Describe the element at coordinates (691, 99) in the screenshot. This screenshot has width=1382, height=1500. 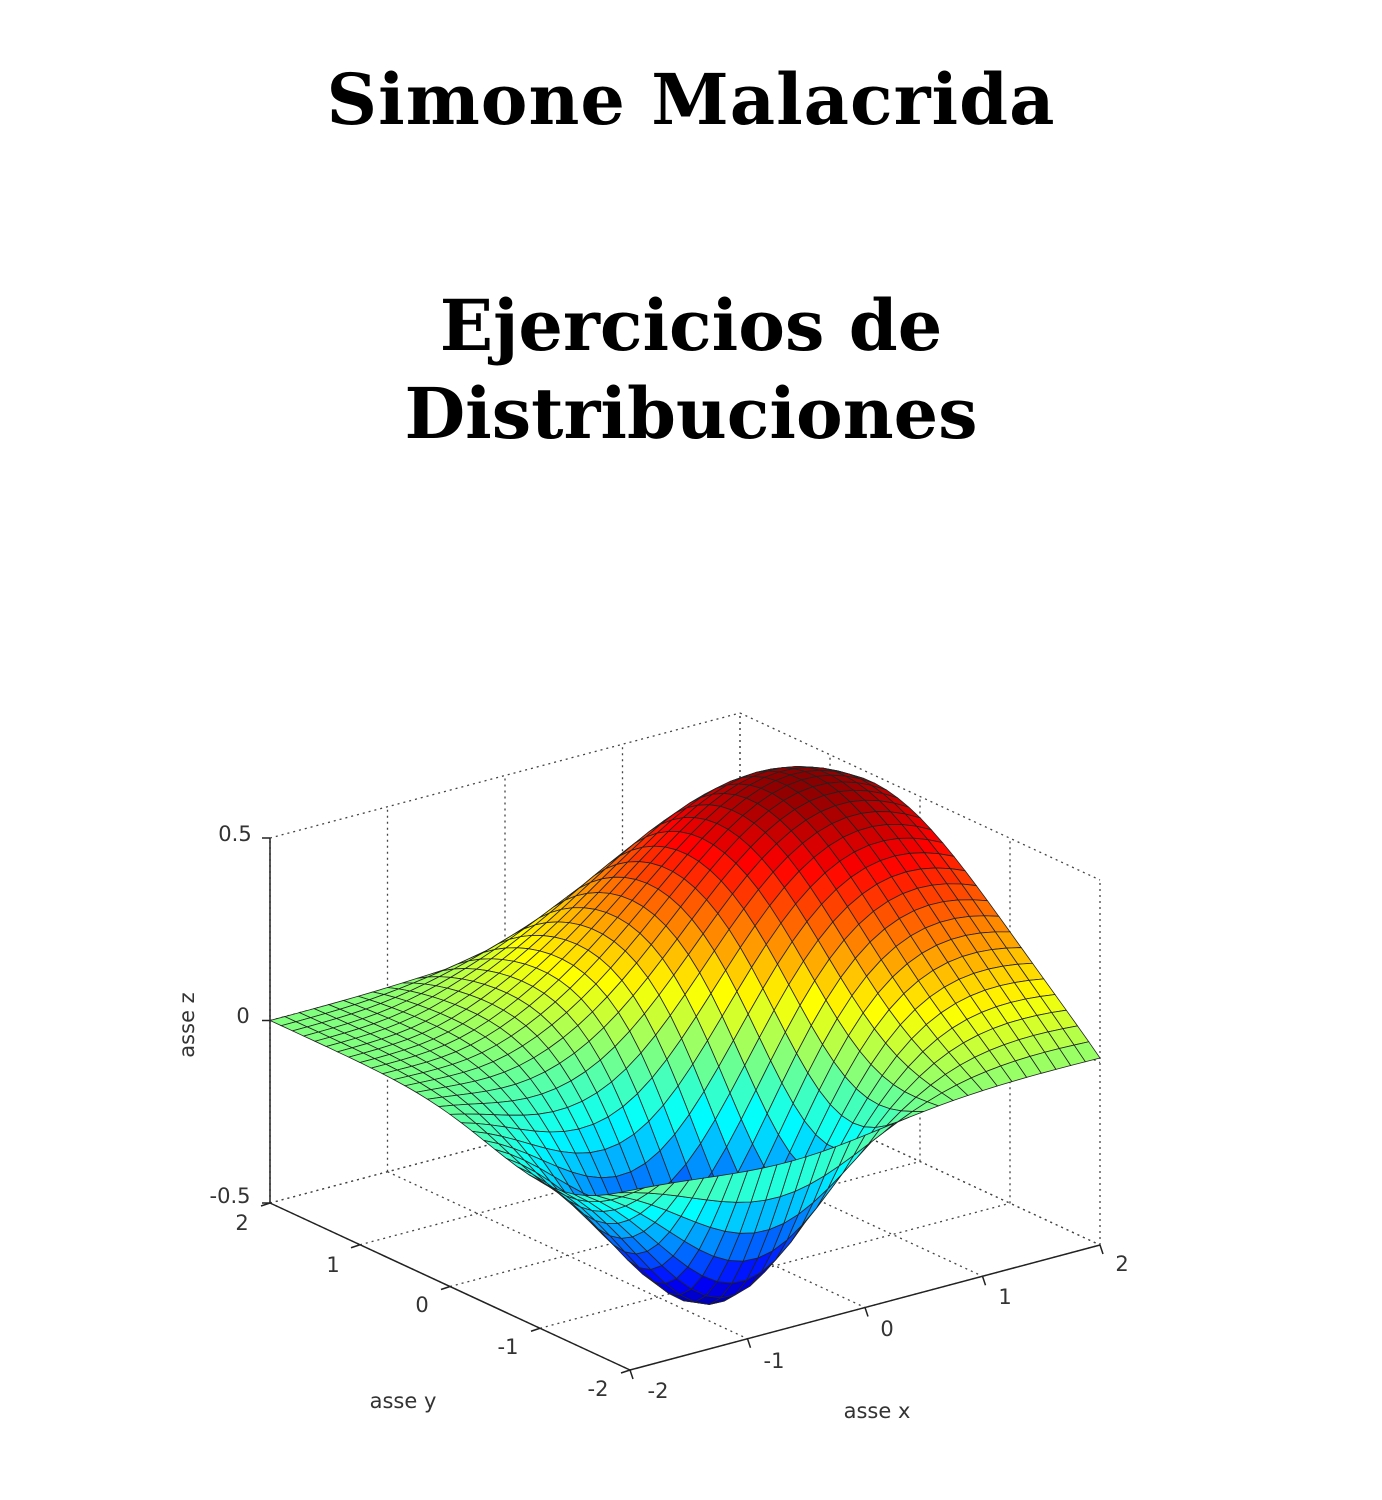
I see `author: Simone Malacrida` at that location.